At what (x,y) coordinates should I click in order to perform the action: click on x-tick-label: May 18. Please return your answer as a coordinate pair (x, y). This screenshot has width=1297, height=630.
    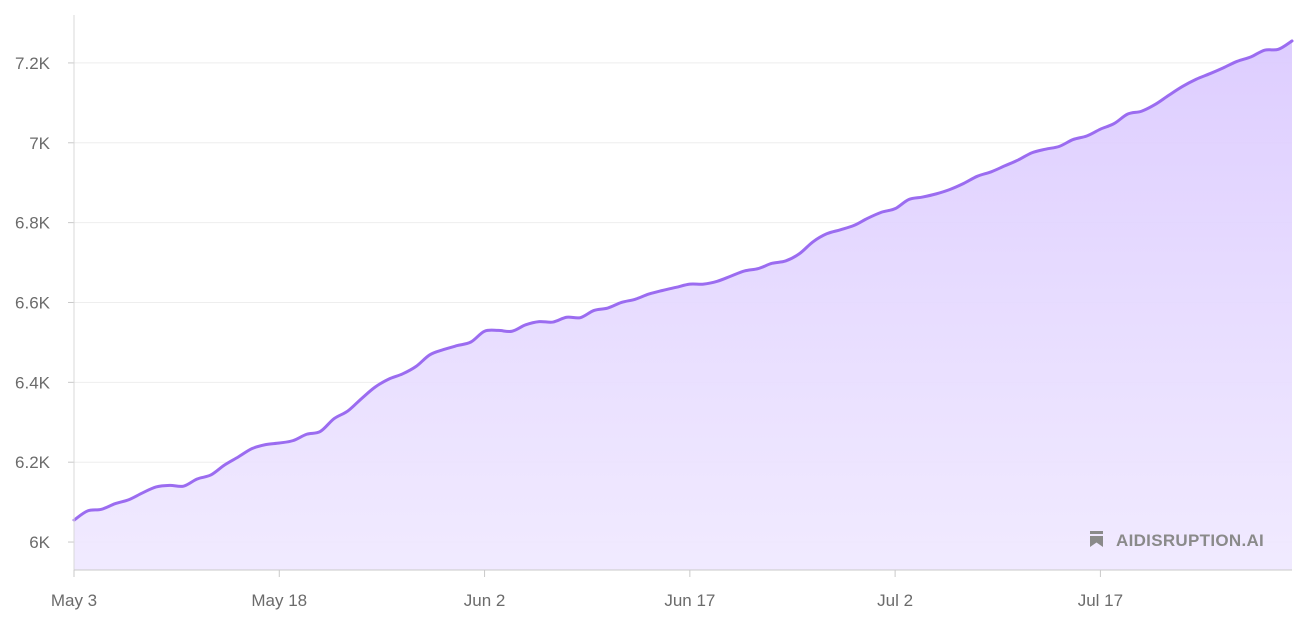
    Looking at the image, I should click on (279, 600).